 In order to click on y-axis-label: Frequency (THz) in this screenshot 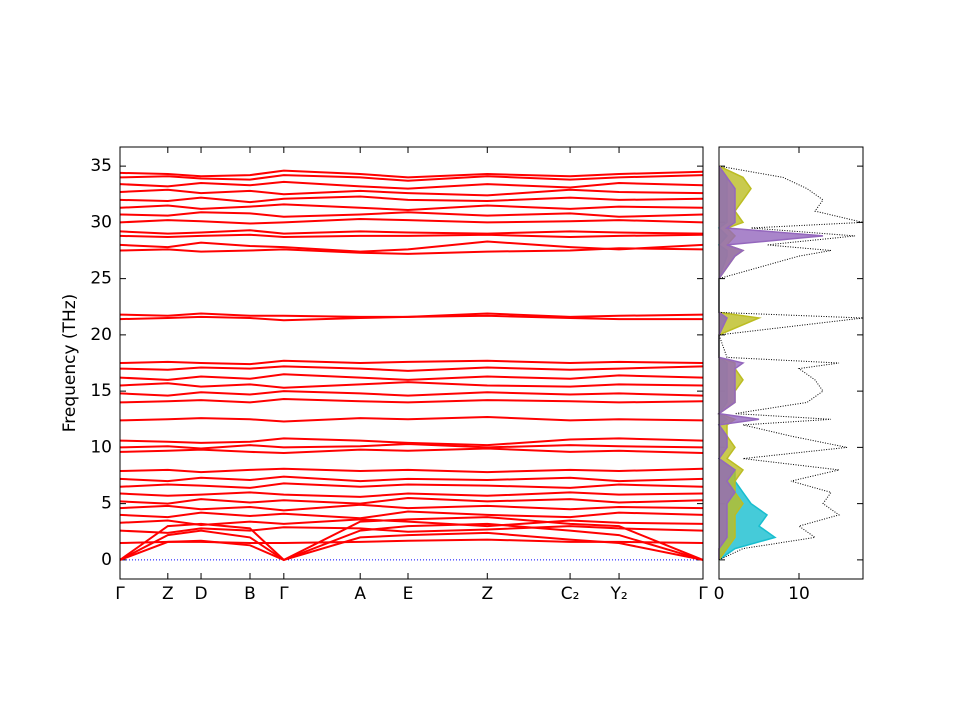, I will do `click(70, 363)`.